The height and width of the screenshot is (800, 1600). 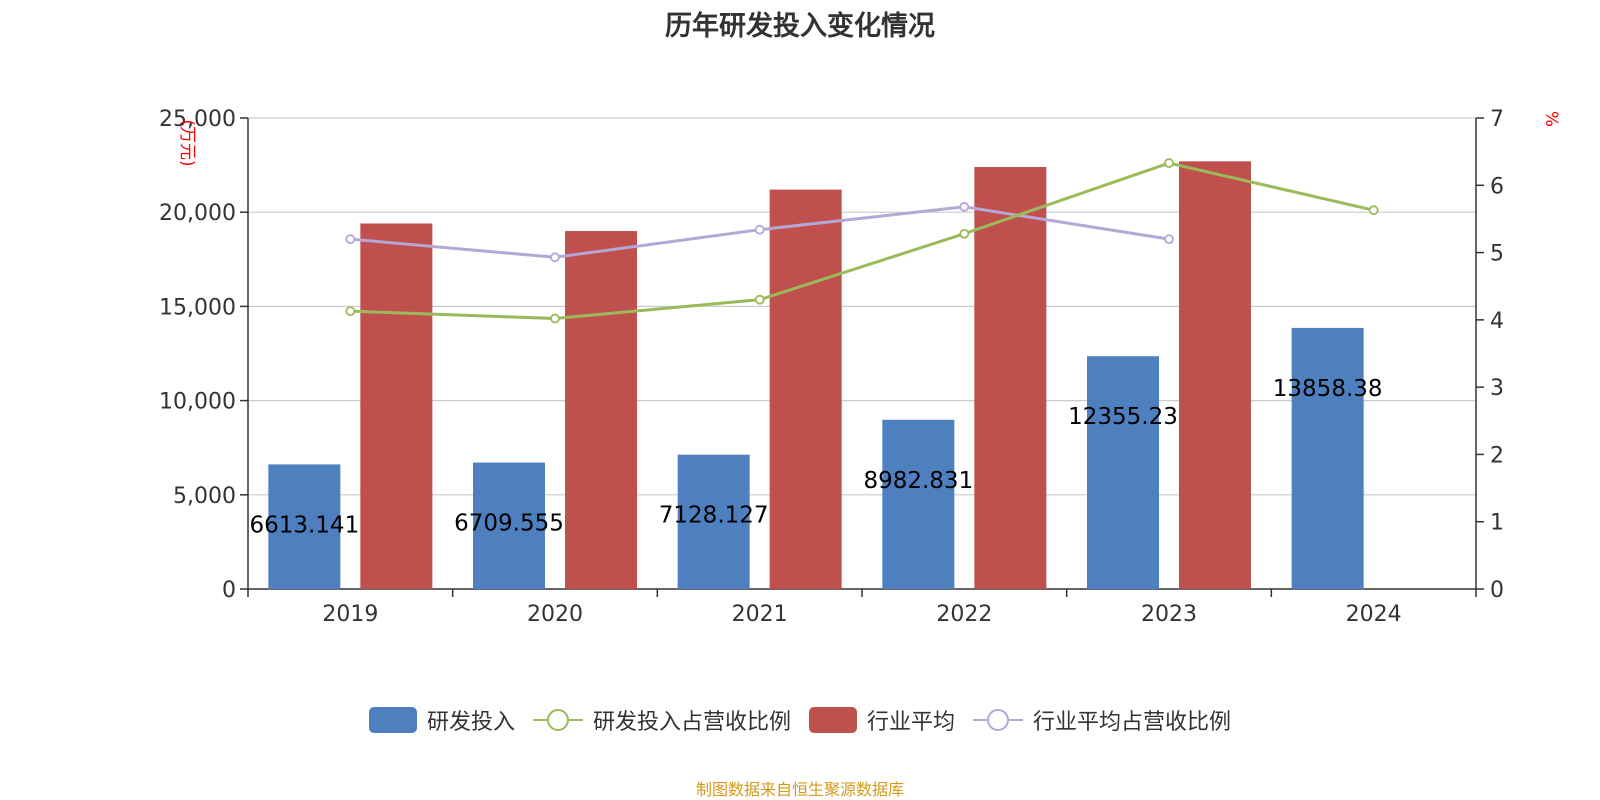 I want to click on bar-rd-data-label: 6613.141, so click(x=304, y=525).